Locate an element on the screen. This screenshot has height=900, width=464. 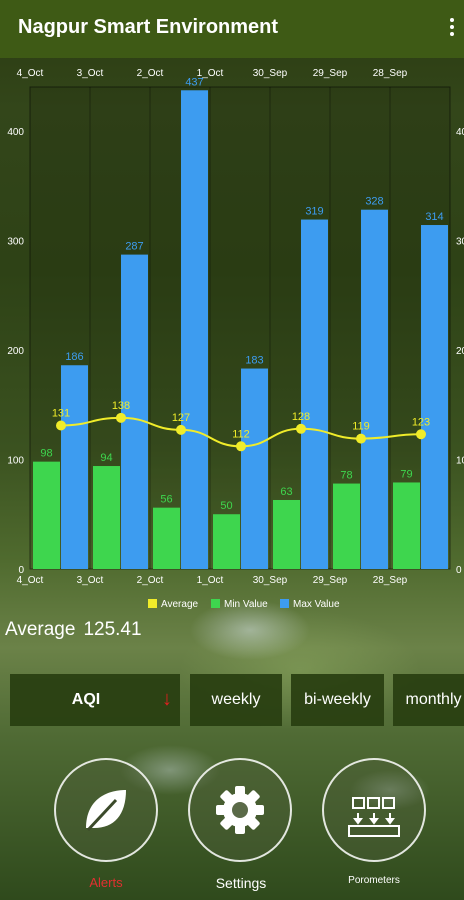
x-tick-label: 3_Oct is located at coordinates (90, 580).